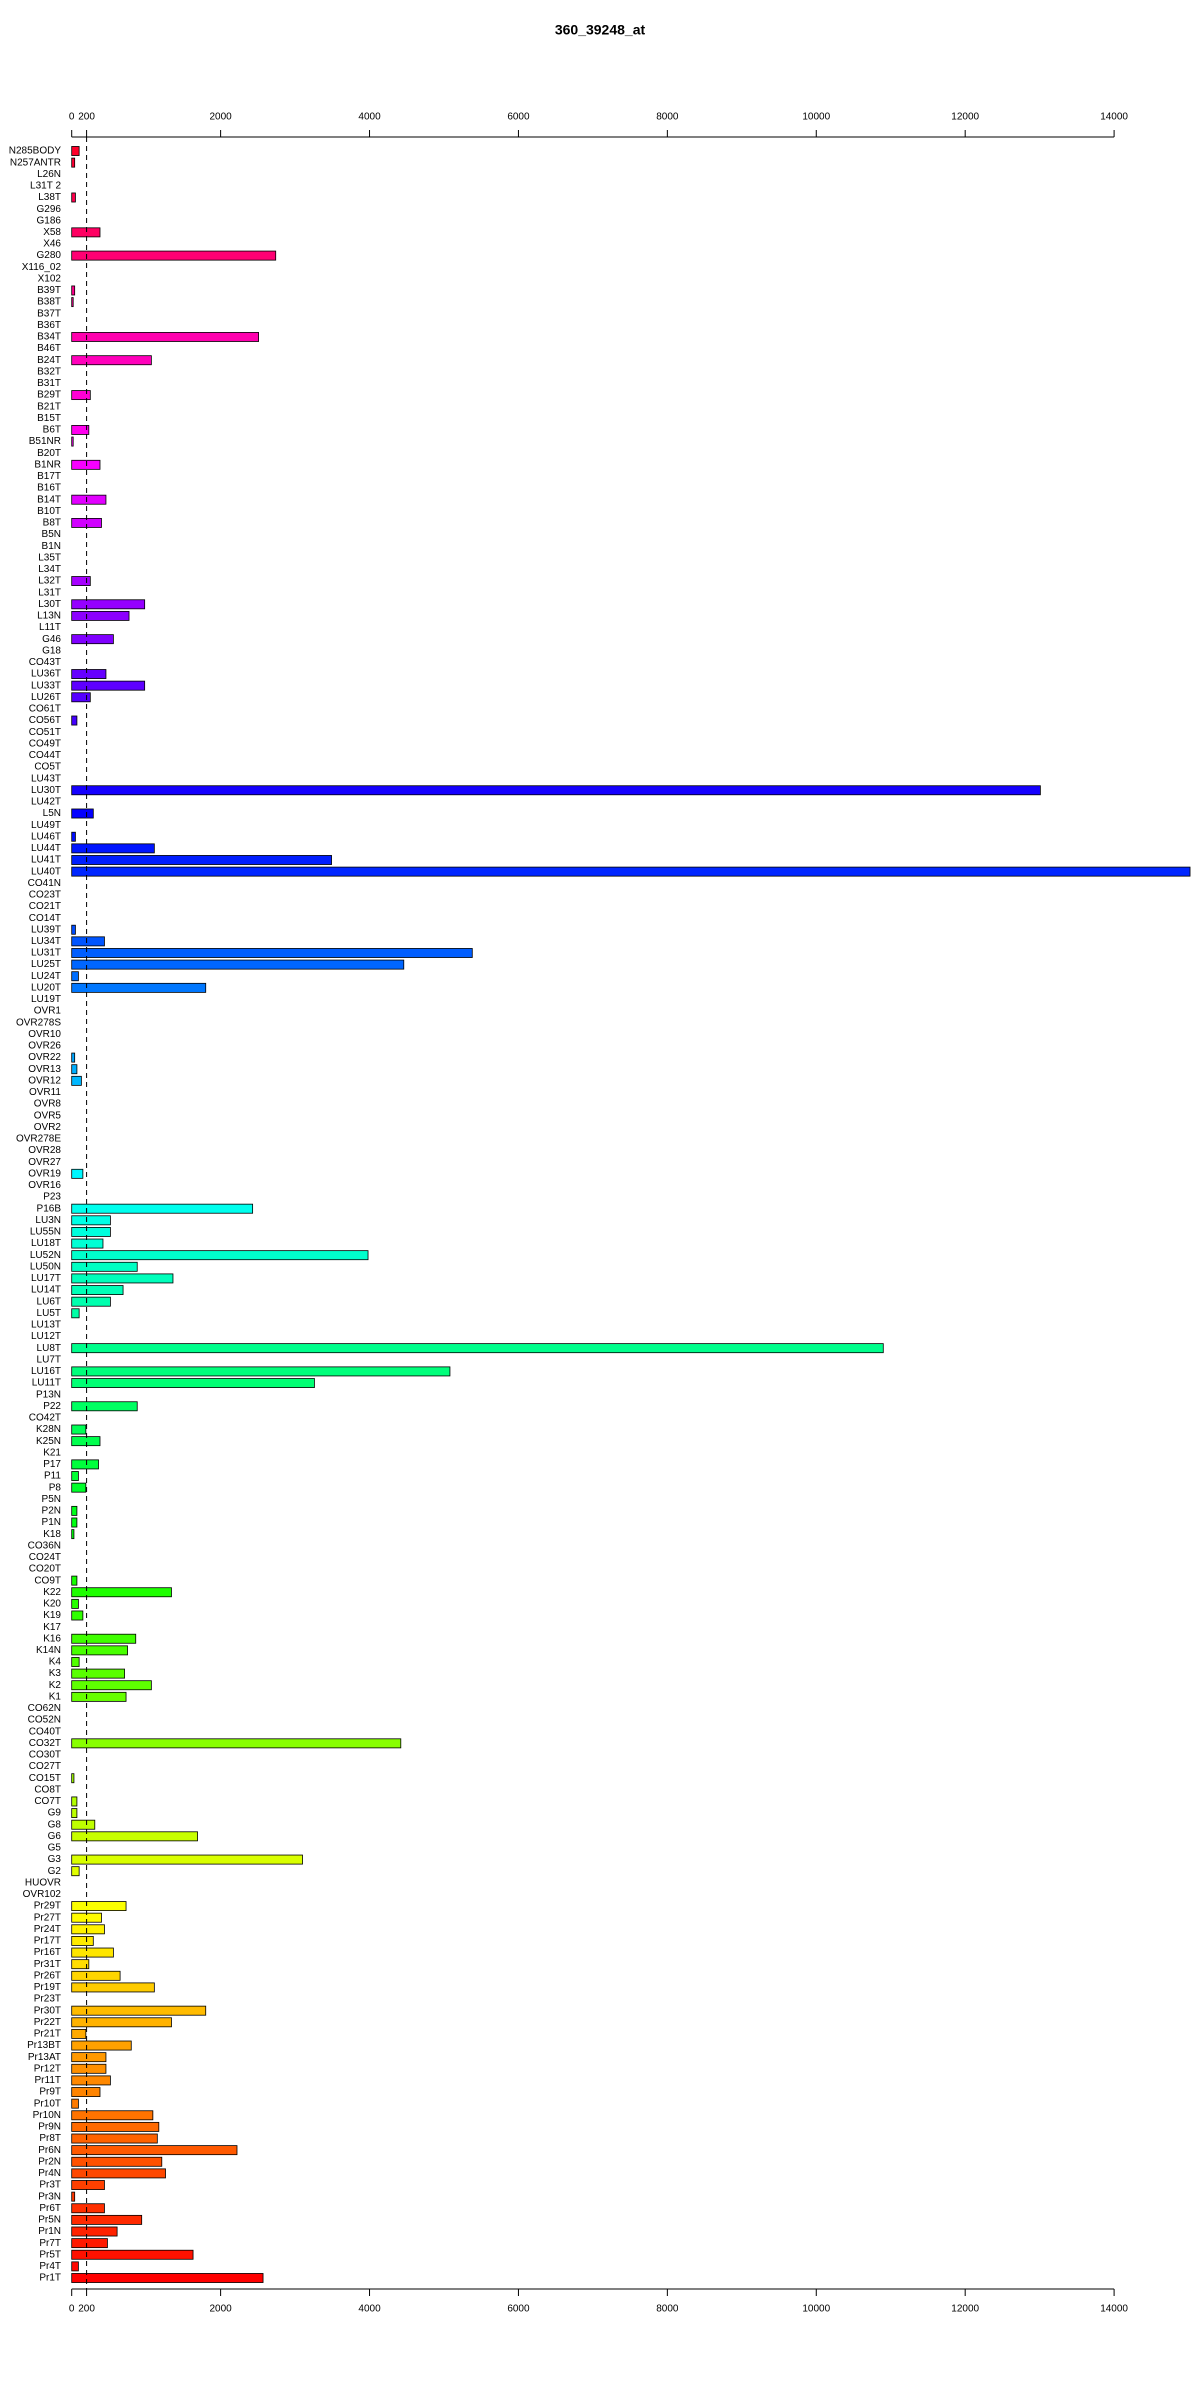 The height and width of the screenshot is (2405, 1200). I want to click on x-tick-label: 200, so click(86, 2309).